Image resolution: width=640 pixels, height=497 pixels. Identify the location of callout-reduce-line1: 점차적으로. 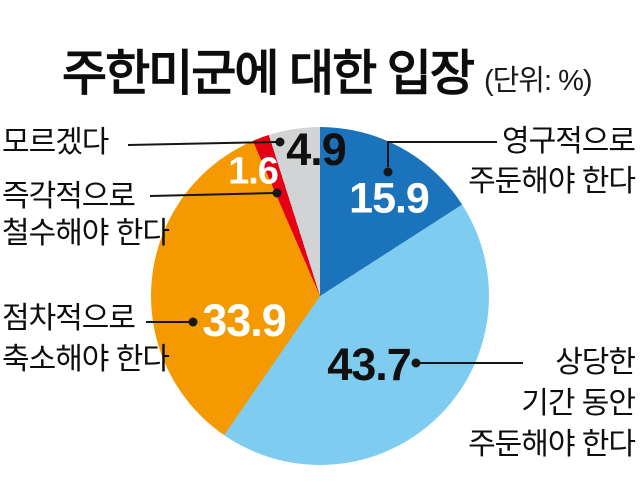
(69, 318).